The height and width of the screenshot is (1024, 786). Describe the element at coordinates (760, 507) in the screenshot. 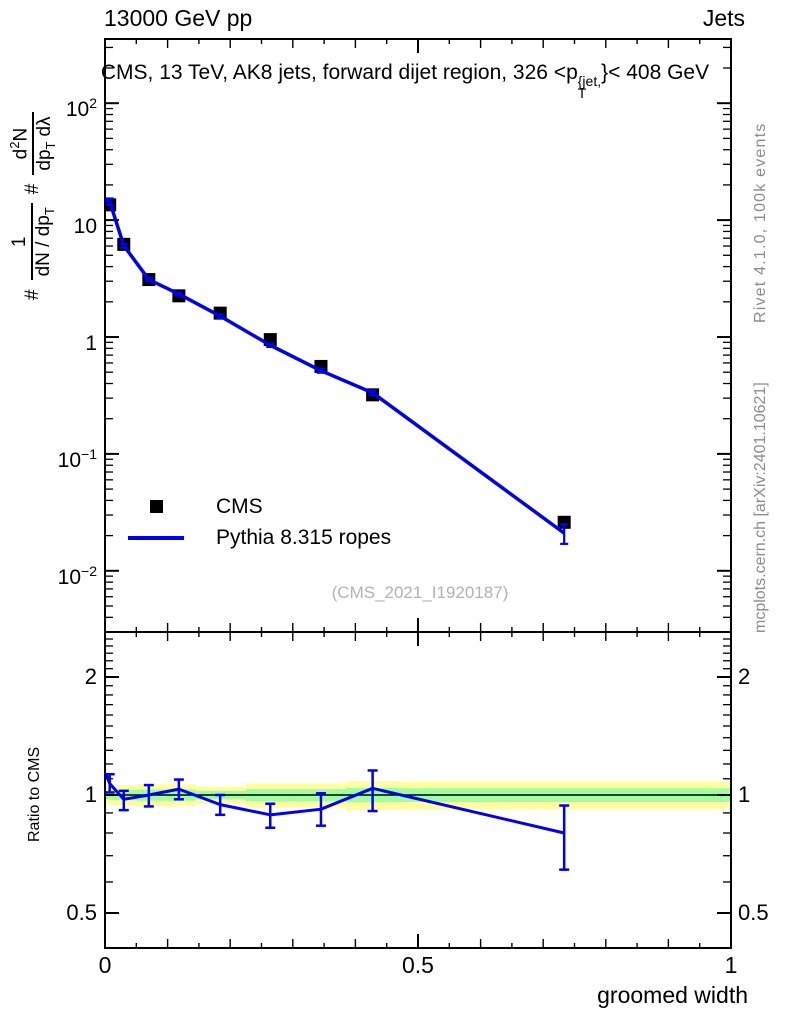

I see `mcplots-reference-text: mcplots.cern.ch [arXiv:2401.10621]` at that location.